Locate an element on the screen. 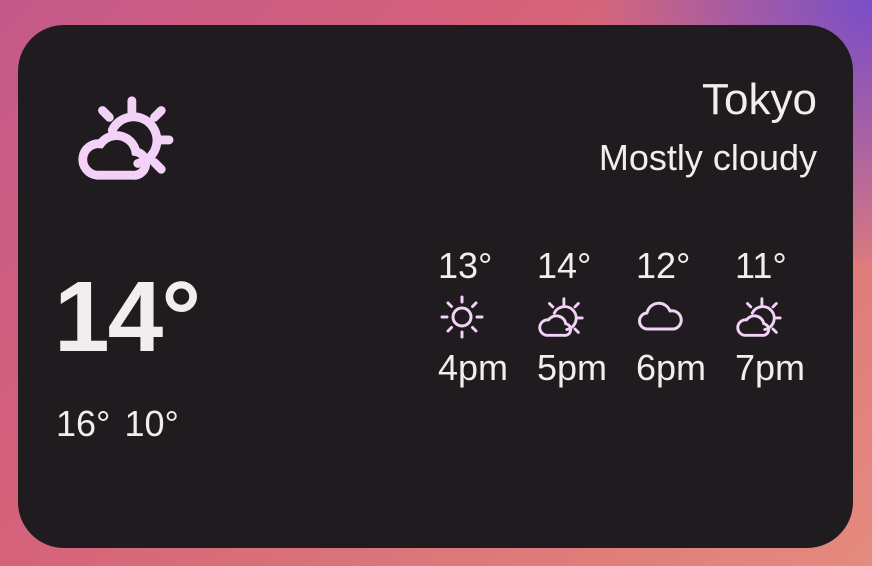  forecast-temp: 11° is located at coordinates (761, 265).